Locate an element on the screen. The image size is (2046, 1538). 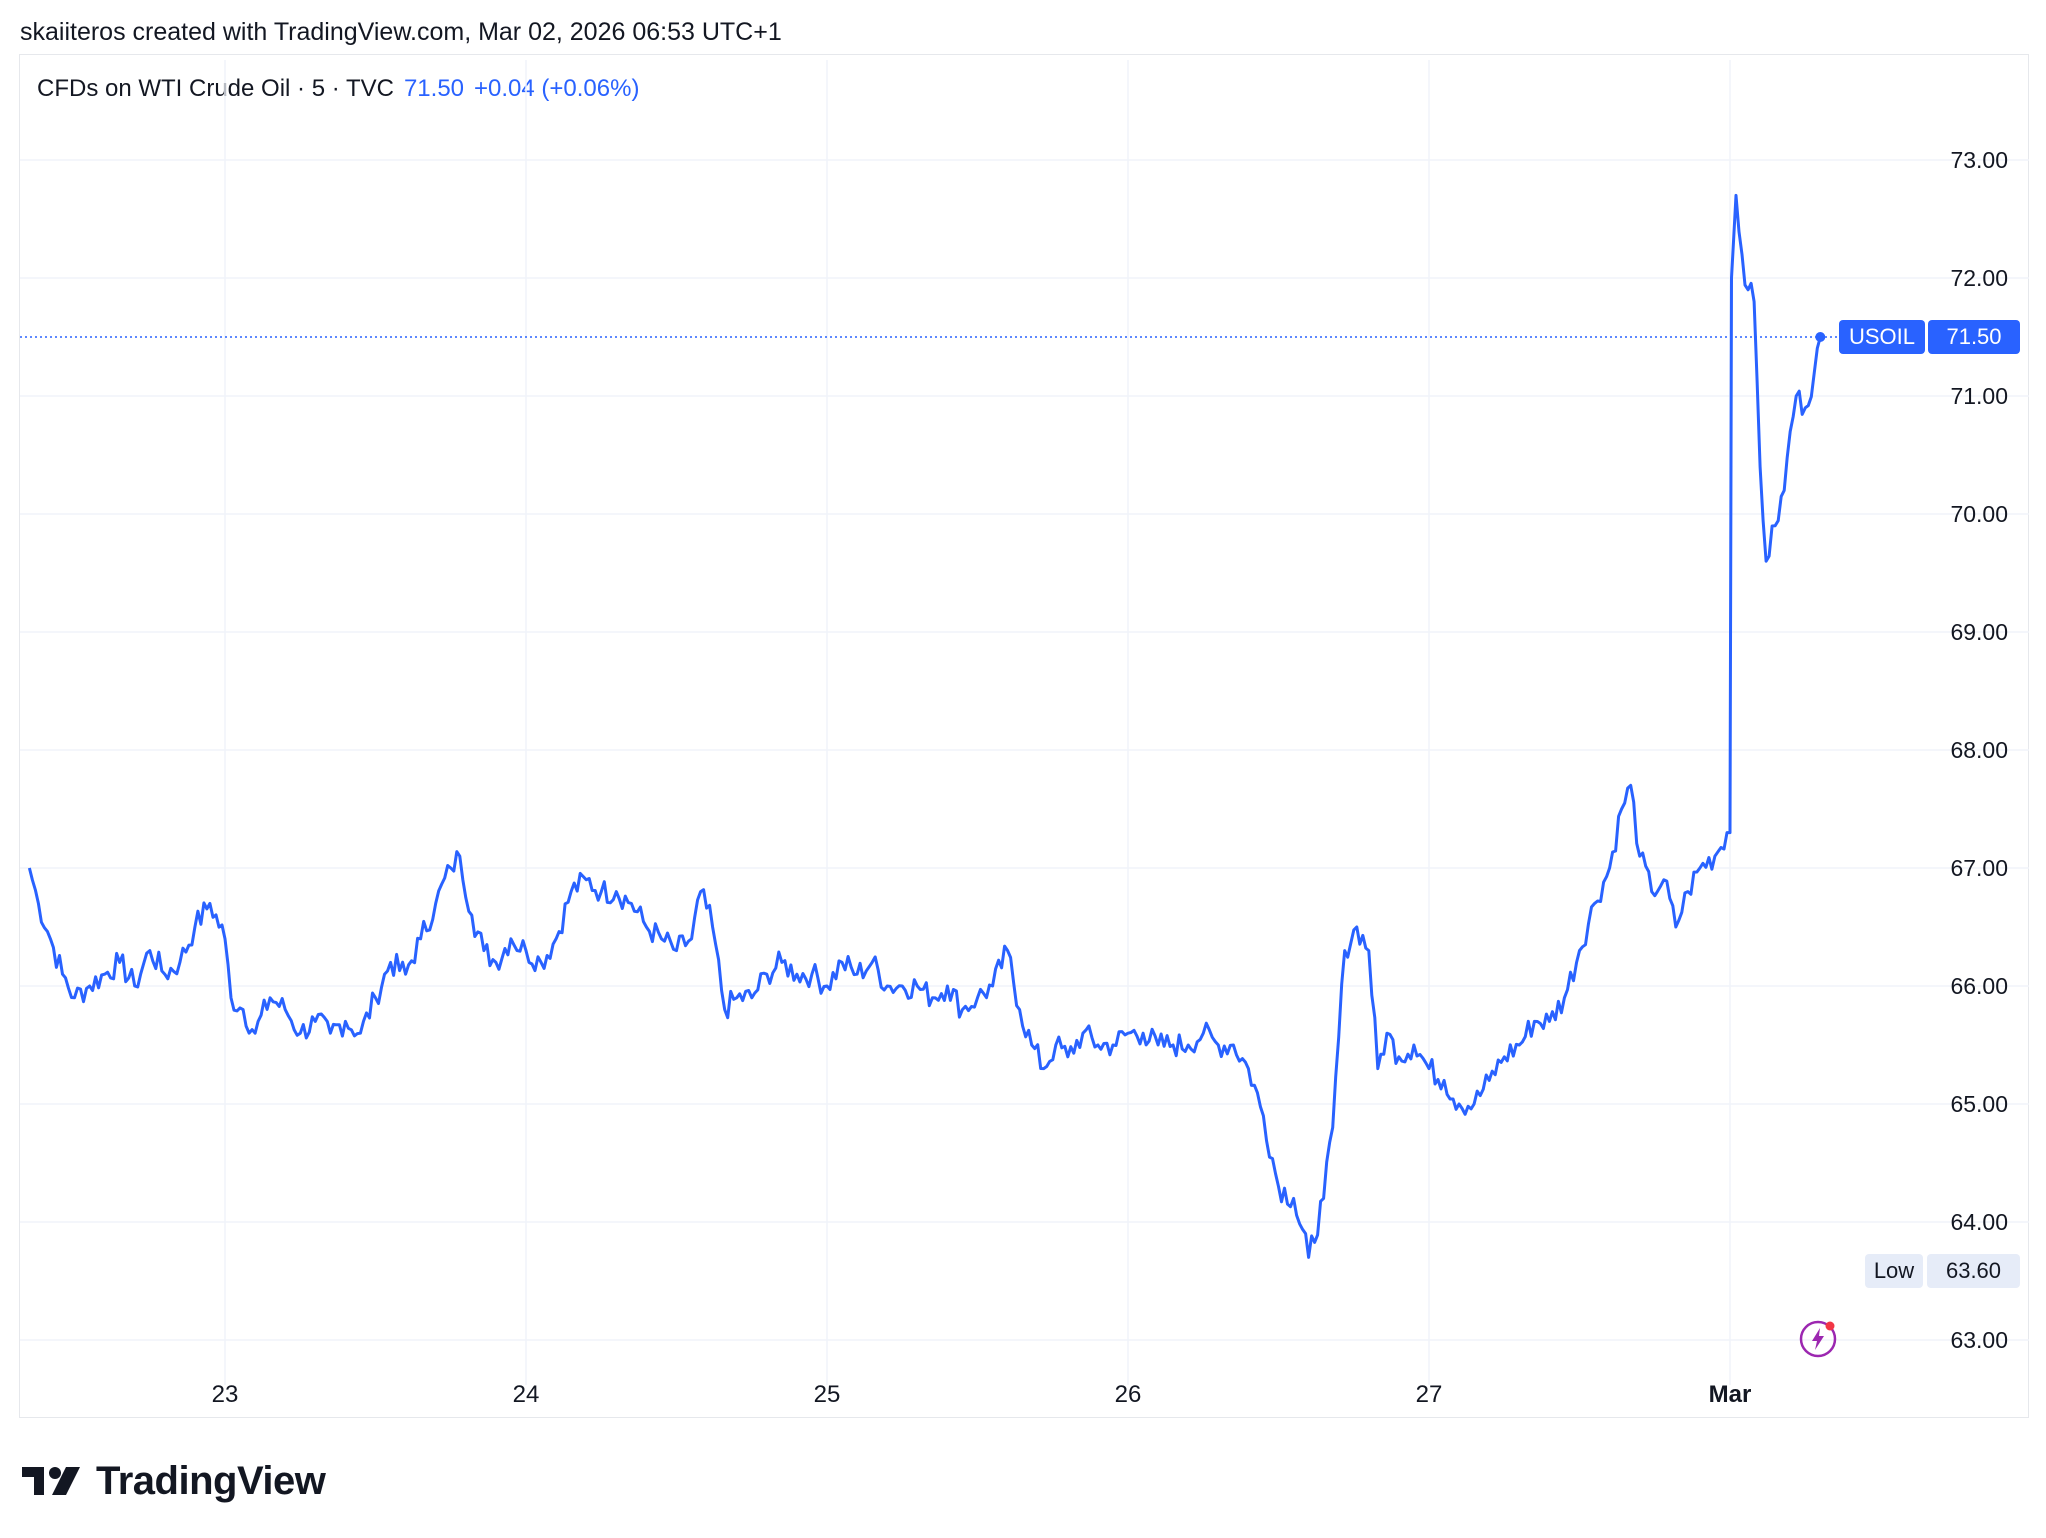
x-tick-label: 27 is located at coordinates (1429, 1394).